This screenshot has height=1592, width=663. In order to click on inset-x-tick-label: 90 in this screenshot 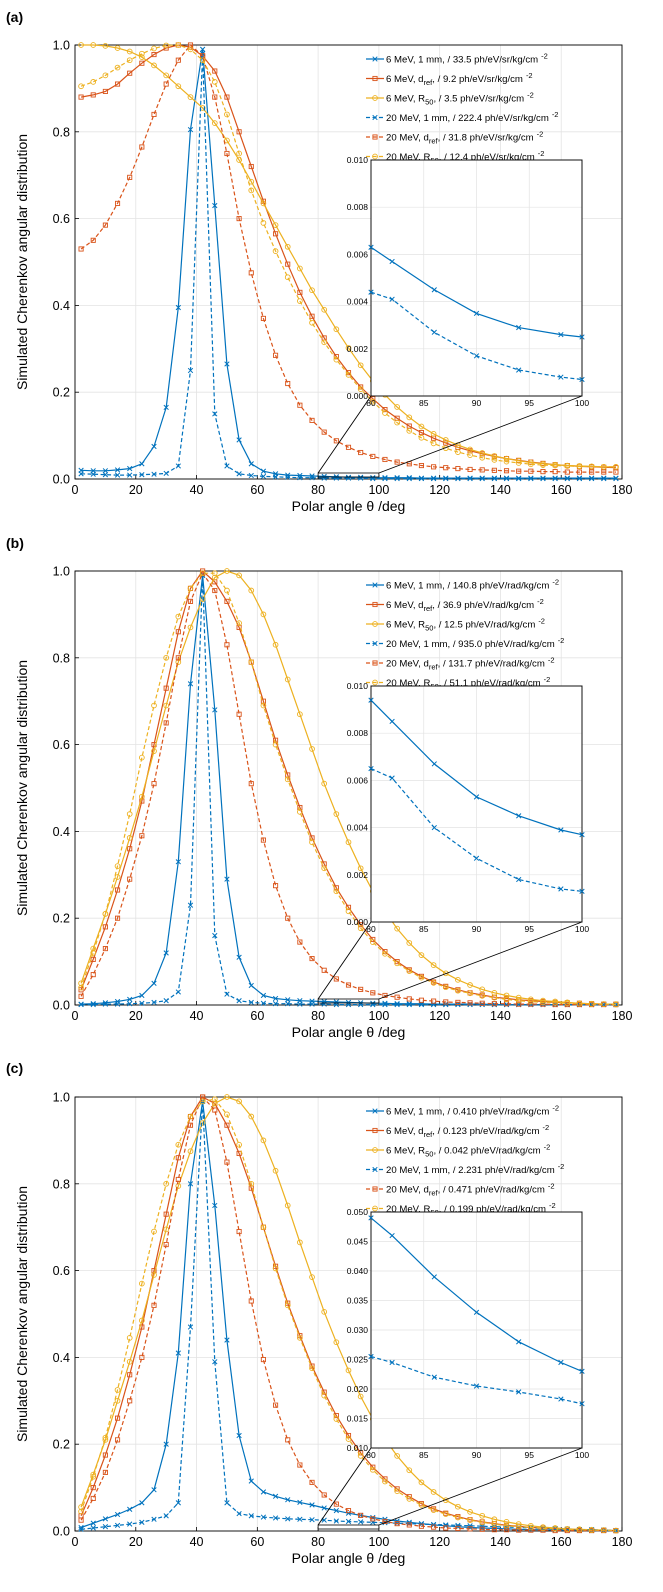, I will do `click(477, 403)`.